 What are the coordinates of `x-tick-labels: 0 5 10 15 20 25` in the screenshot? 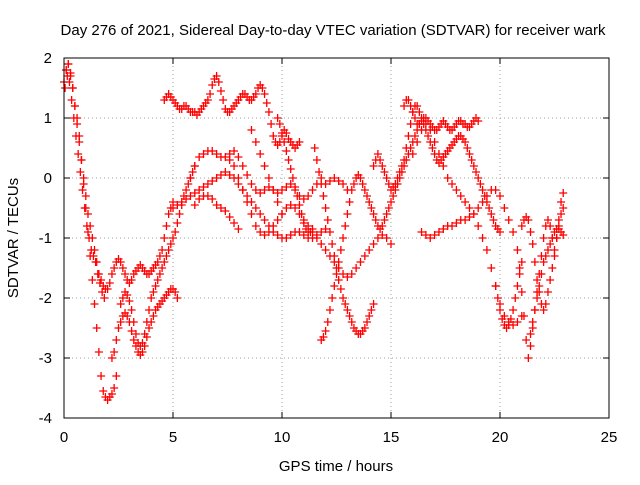 It's located at (339, 437).